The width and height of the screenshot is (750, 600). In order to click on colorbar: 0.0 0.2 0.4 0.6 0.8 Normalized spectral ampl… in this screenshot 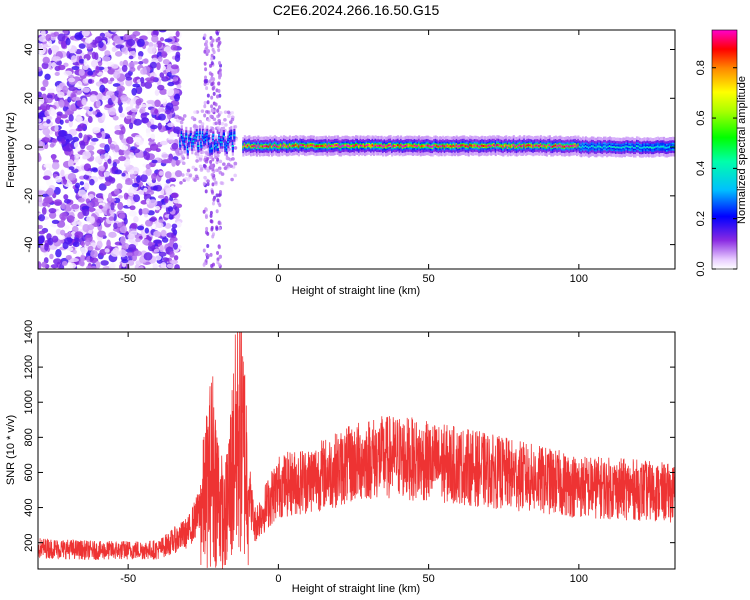, I will do `click(721, 153)`.